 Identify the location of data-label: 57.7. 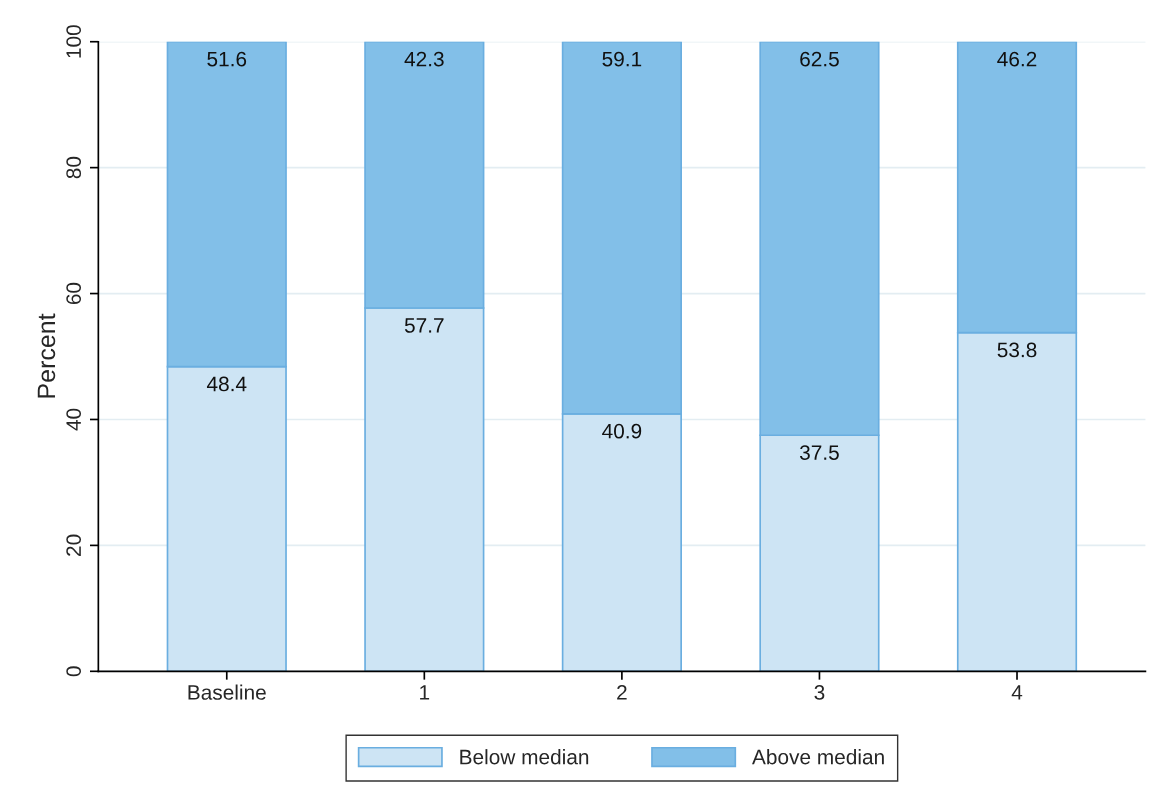
(424, 325).